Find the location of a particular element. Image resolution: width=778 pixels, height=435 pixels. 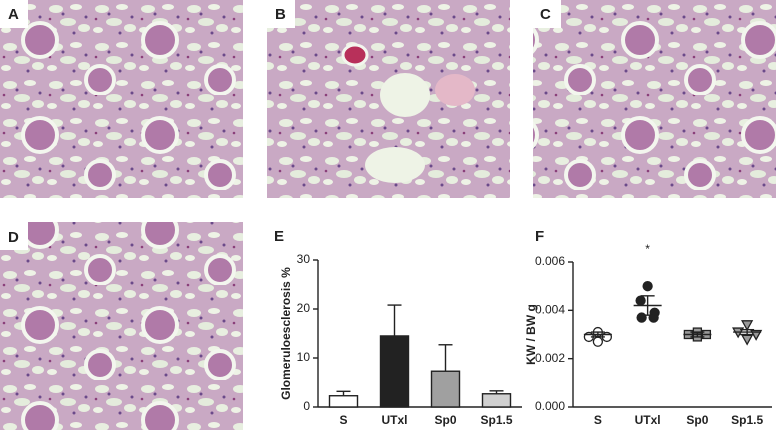

panel-label: C is located at coordinates (545, 14).